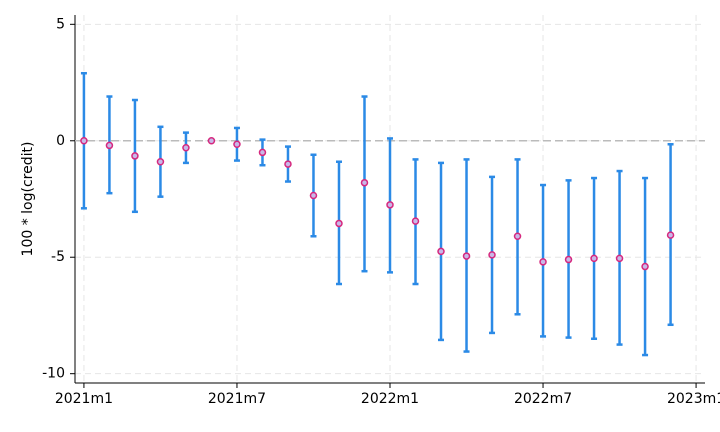 The height and width of the screenshot is (432, 720). Describe the element at coordinates (28, 199) in the screenshot. I see `y-axis-label: 100 * log(credit)` at that location.